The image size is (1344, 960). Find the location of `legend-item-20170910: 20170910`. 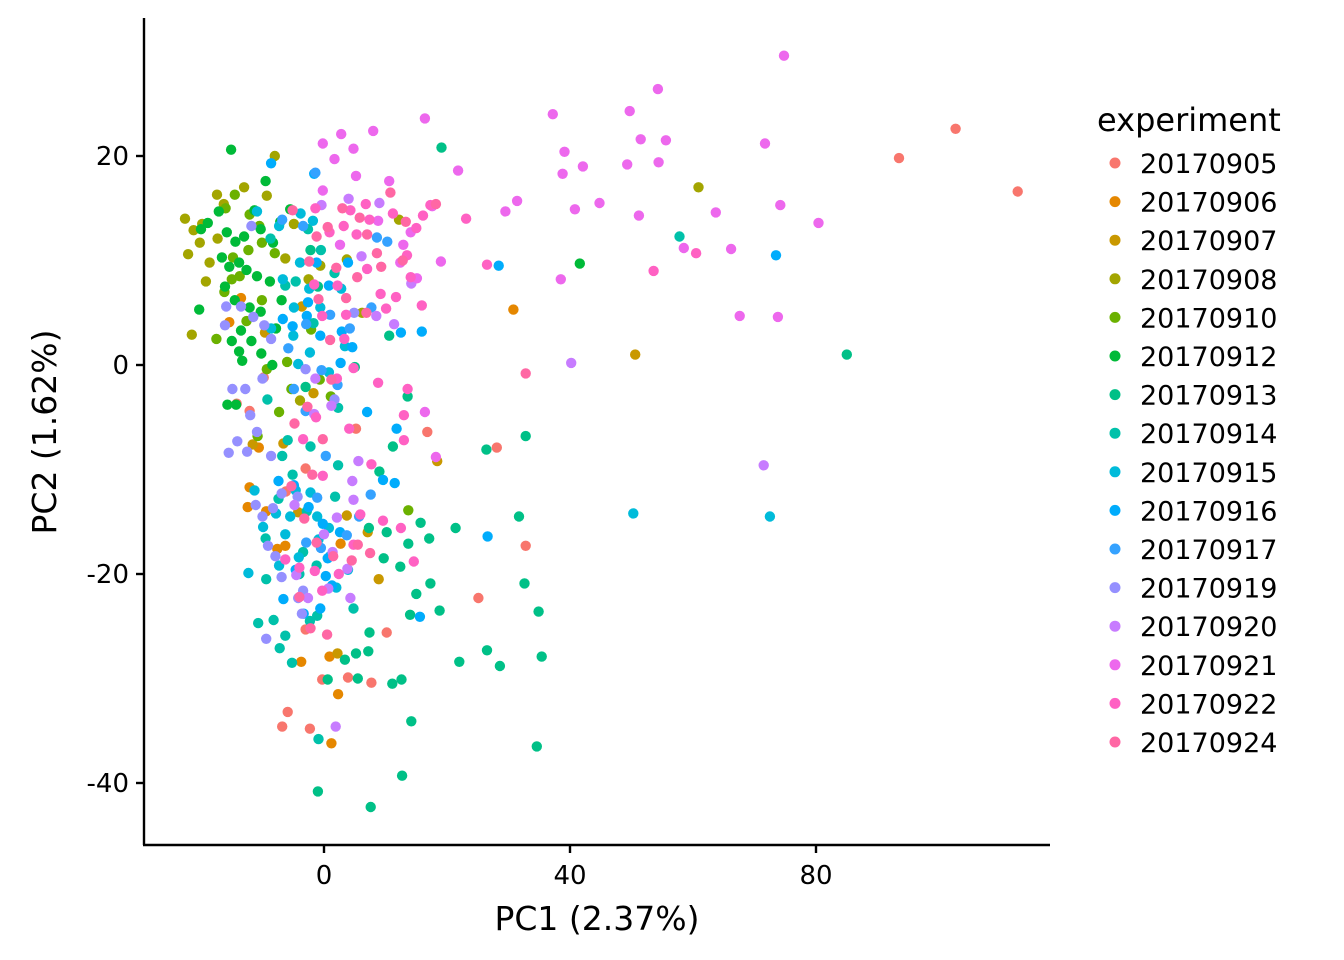

legend-item-20170910: 20170910 is located at coordinates (1193, 318).